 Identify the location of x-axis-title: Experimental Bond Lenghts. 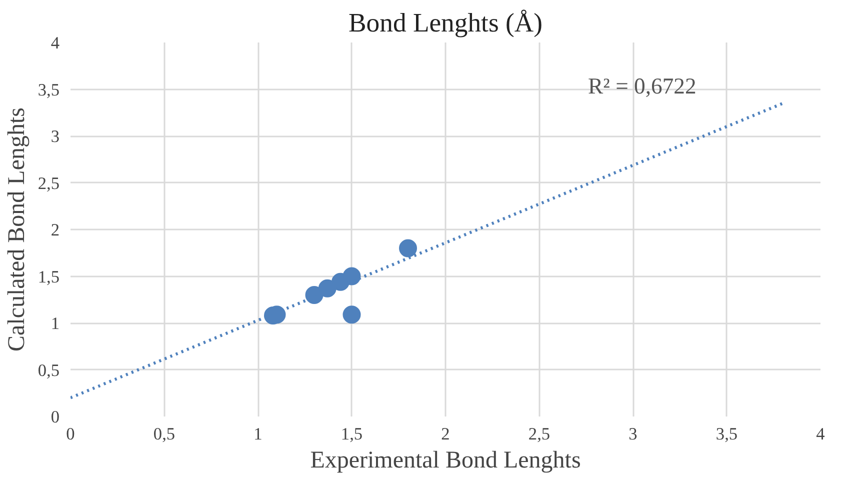
(445, 461).